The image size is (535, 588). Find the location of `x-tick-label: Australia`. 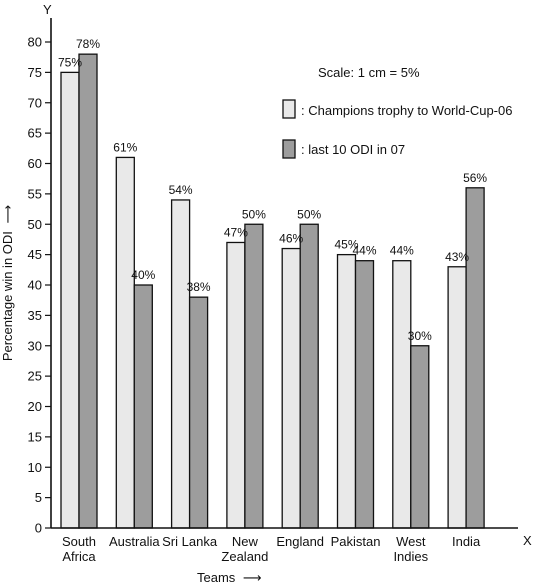

x-tick-label: Australia is located at coordinates (134, 541).